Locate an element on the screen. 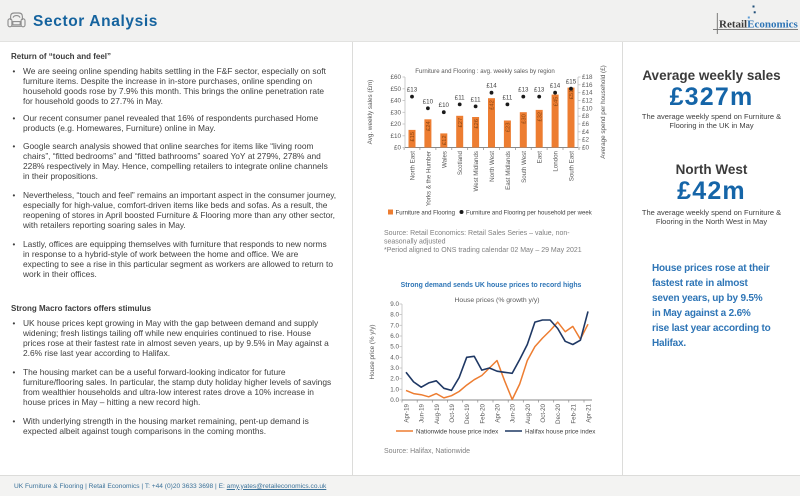 This screenshot has height=496, width=800. svg-text: Aug-19 is located at coordinates (437, 413).